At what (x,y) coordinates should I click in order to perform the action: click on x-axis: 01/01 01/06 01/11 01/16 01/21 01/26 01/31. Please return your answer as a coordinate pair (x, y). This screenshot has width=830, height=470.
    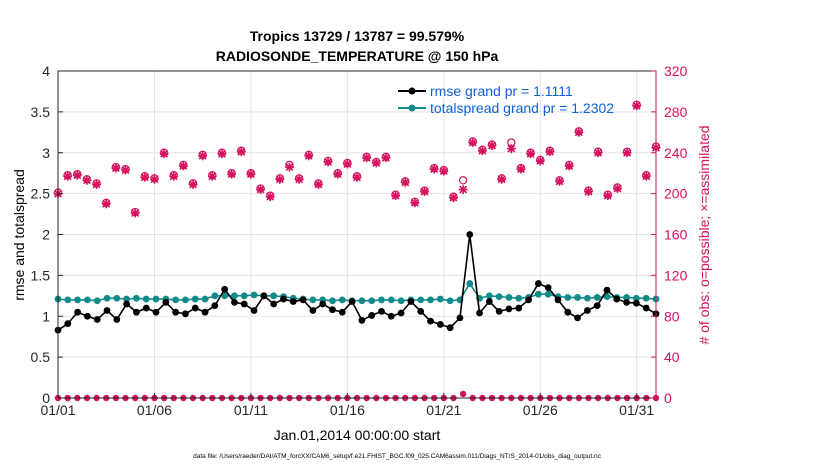
    Looking at the image, I should click on (347, 405).